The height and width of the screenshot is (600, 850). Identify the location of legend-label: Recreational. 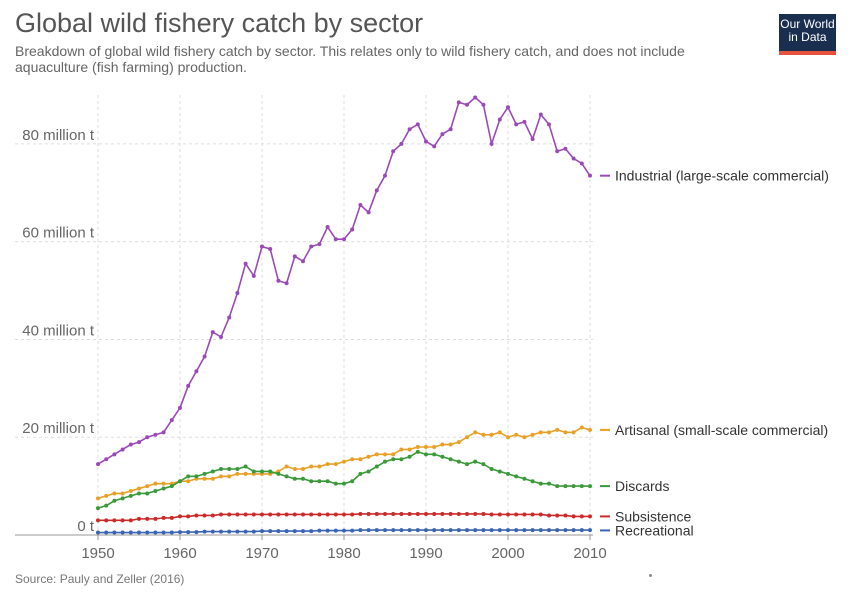
(654, 530).